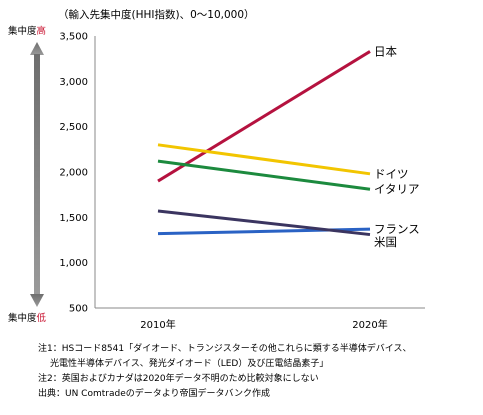 Image resolution: width=483 pixels, height=415 pixels. I want to click on side-label-low: 集中度低, so click(27, 318).